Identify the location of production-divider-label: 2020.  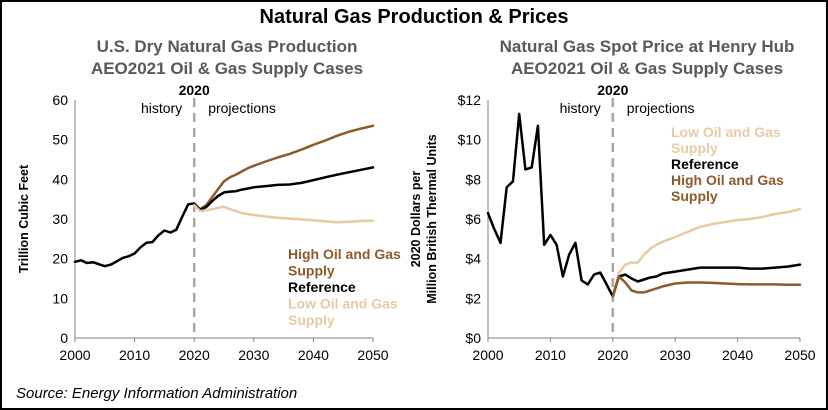
(194, 90).